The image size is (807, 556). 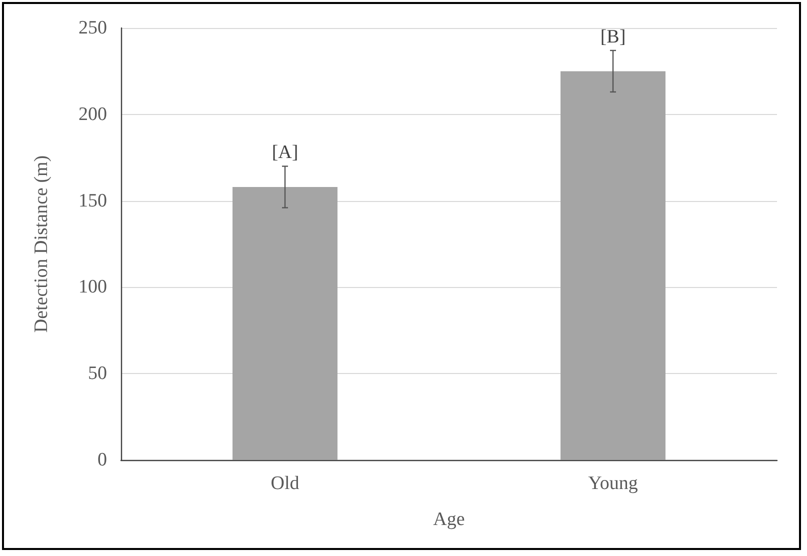 What do you see at coordinates (92, 201) in the screenshot?
I see `y-tick-label: 150` at bounding box center [92, 201].